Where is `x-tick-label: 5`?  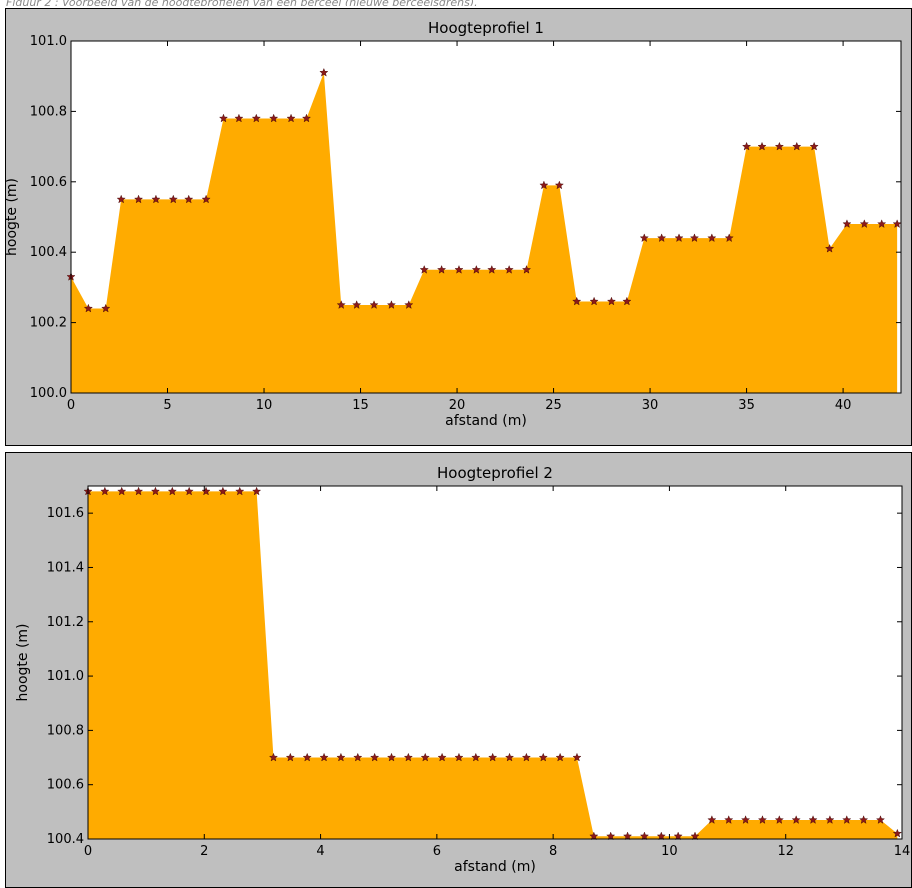
x-tick-label: 5 is located at coordinates (167, 405).